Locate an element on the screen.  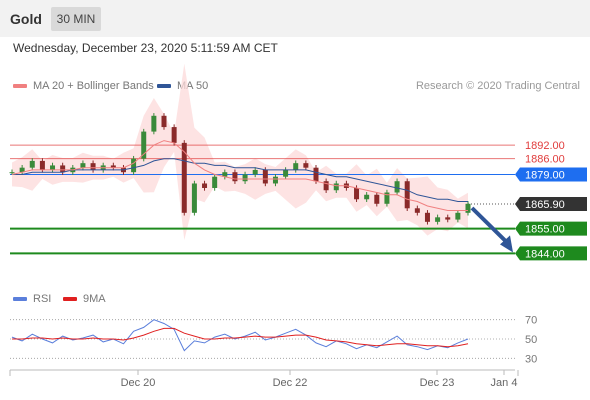
legend-rsi: RSI is located at coordinates (32, 299).